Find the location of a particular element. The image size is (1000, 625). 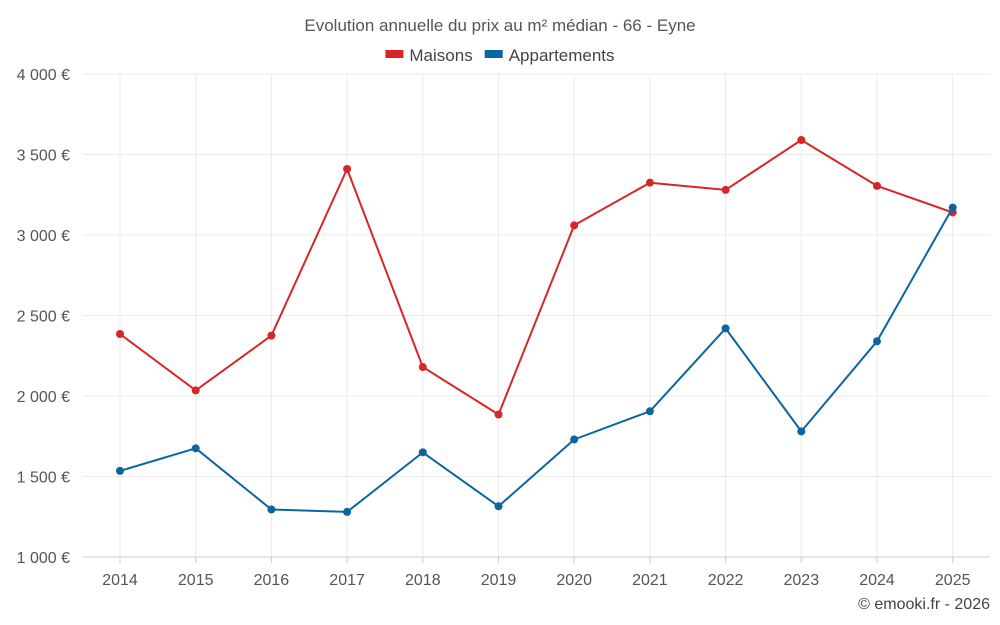

legend: Maisons Appartements is located at coordinates (500, 55).